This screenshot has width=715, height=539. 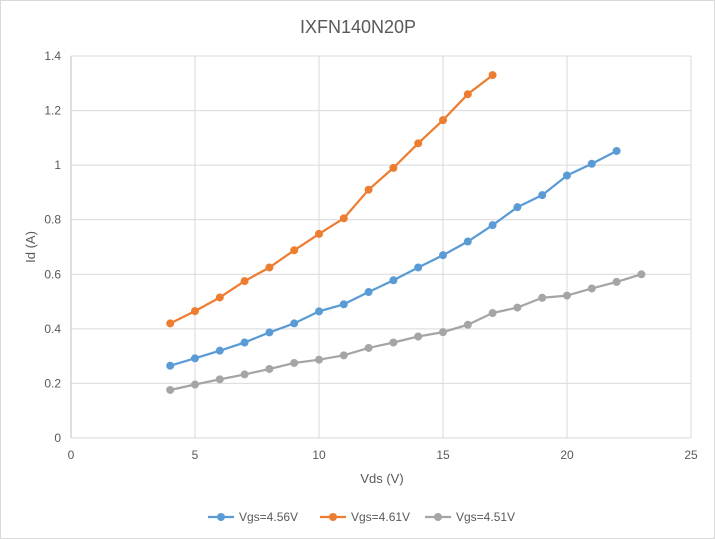 I want to click on y-tick-label: 1.2, so click(x=52, y=111).